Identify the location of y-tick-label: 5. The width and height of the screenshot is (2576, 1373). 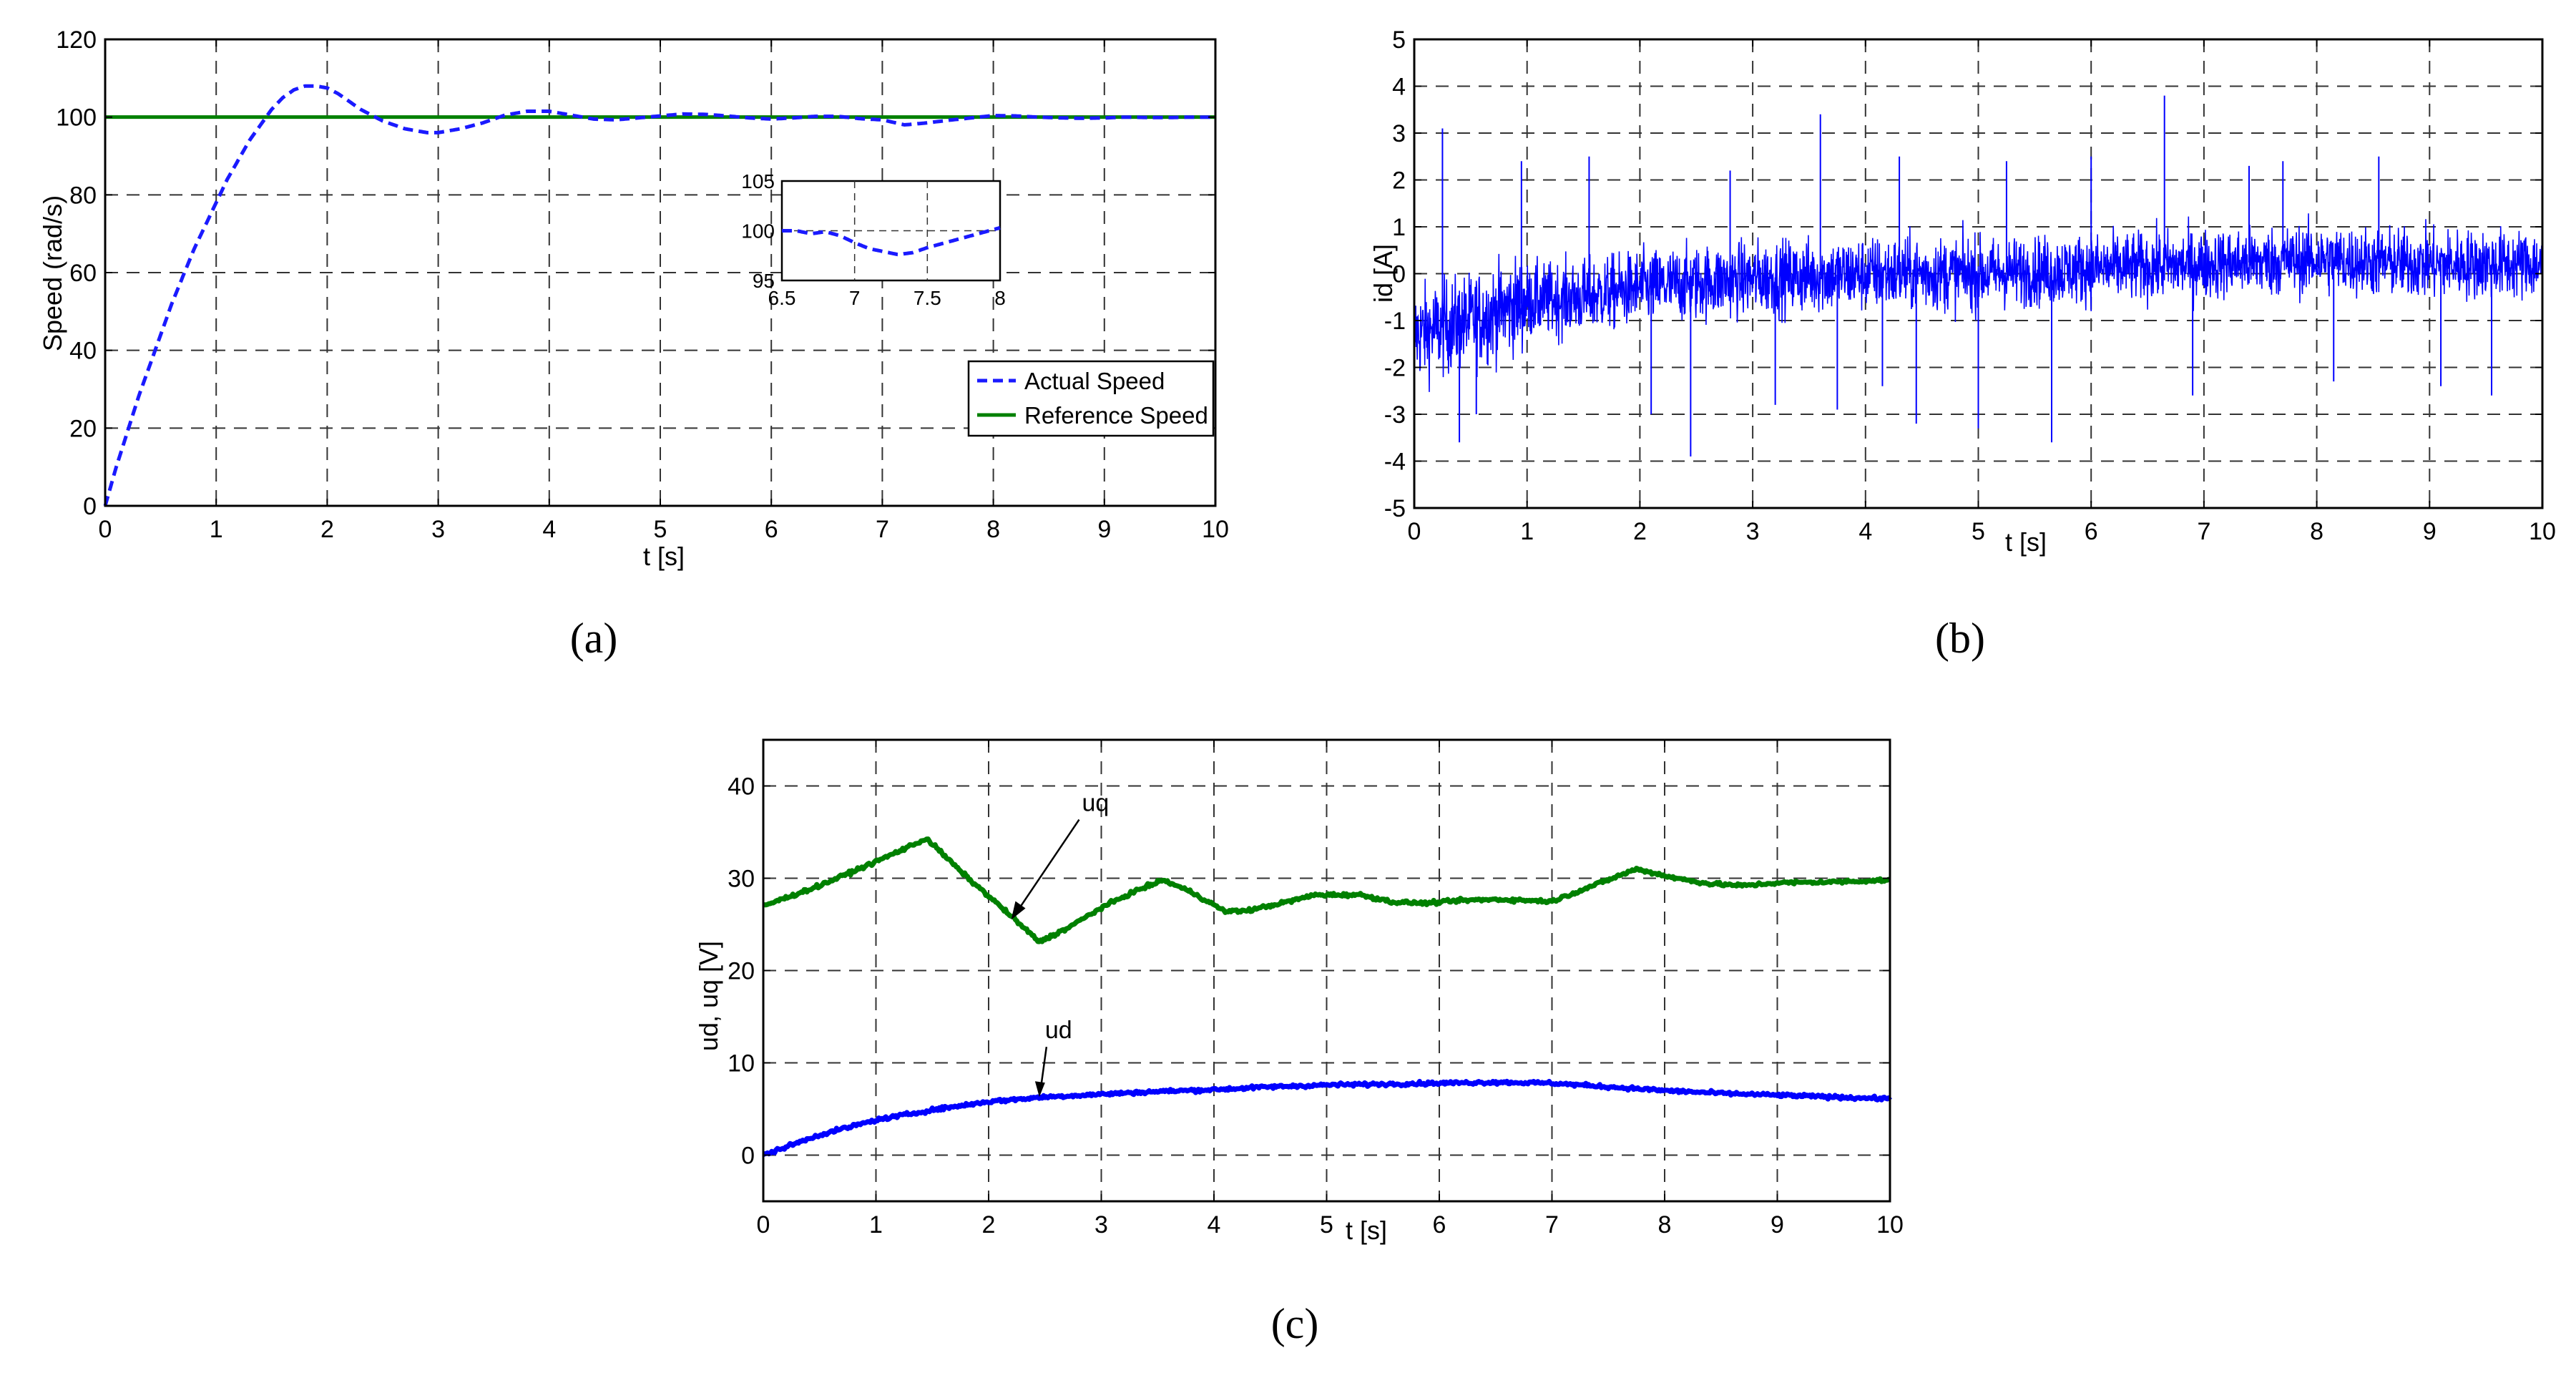
(1399, 40).